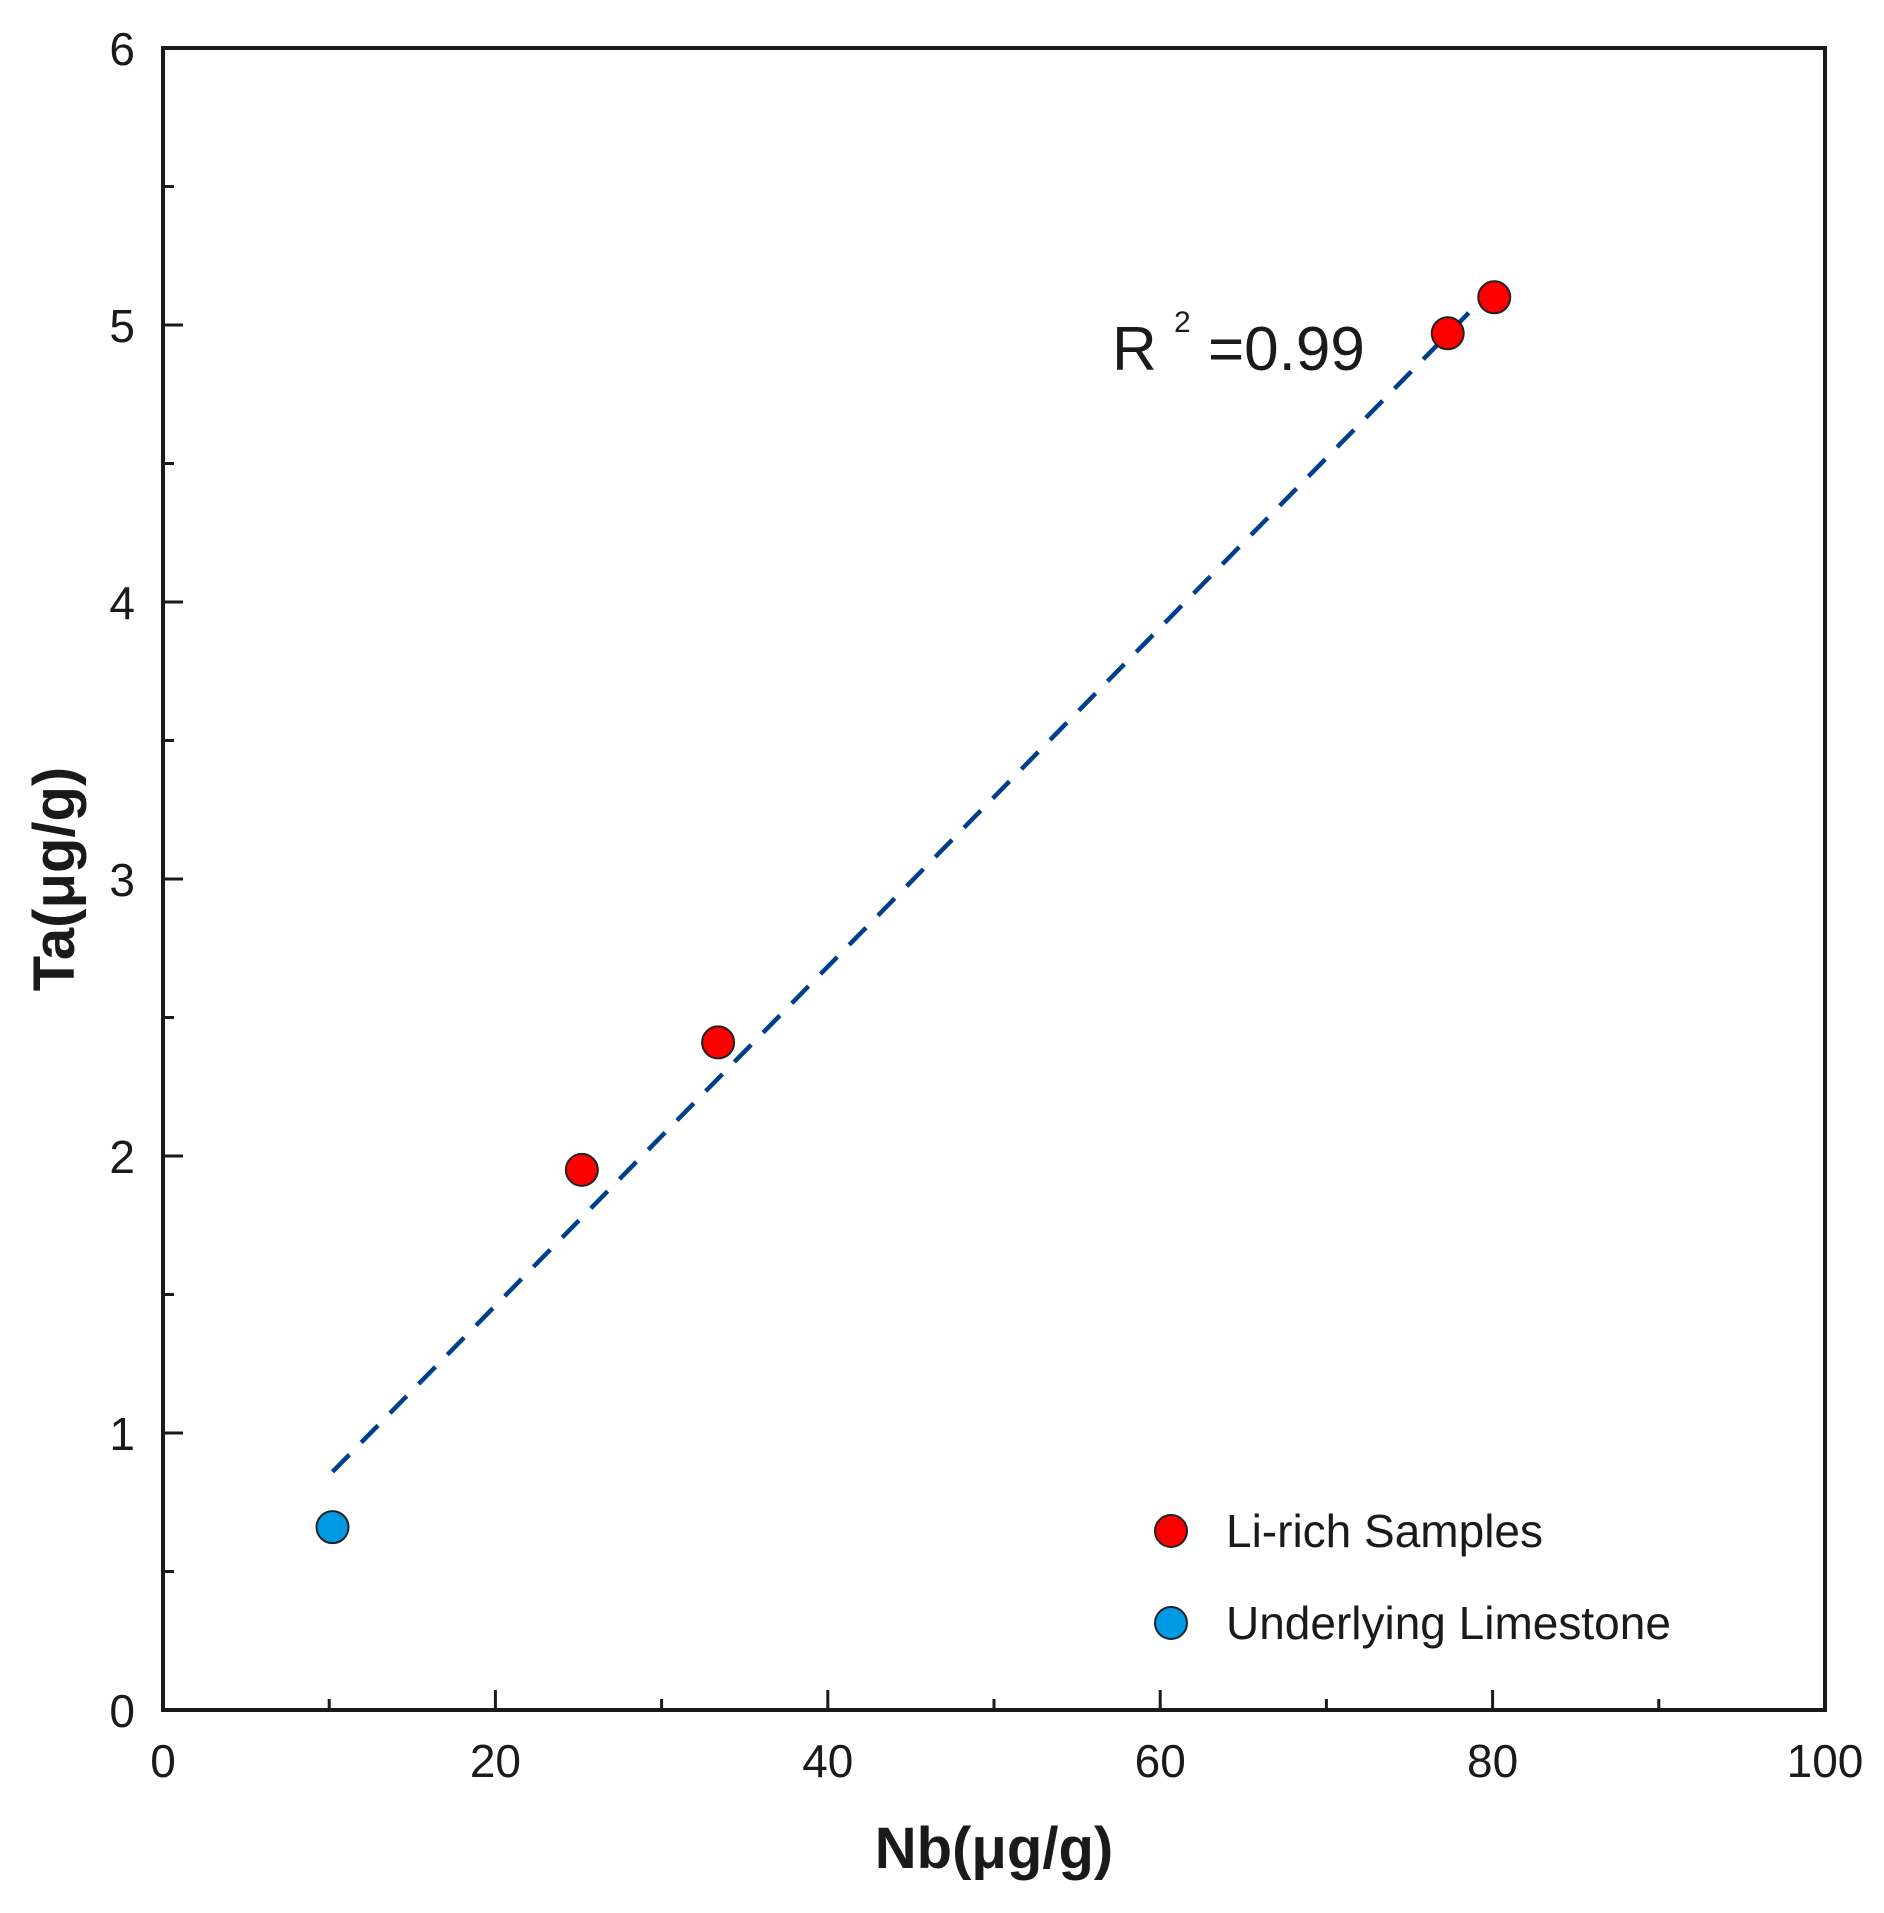 This screenshot has width=1884, height=1913. What do you see at coordinates (1825, 1761) in the screenshot?
I see `x-tick-label: 100` at bounding box center [1825, 1761].